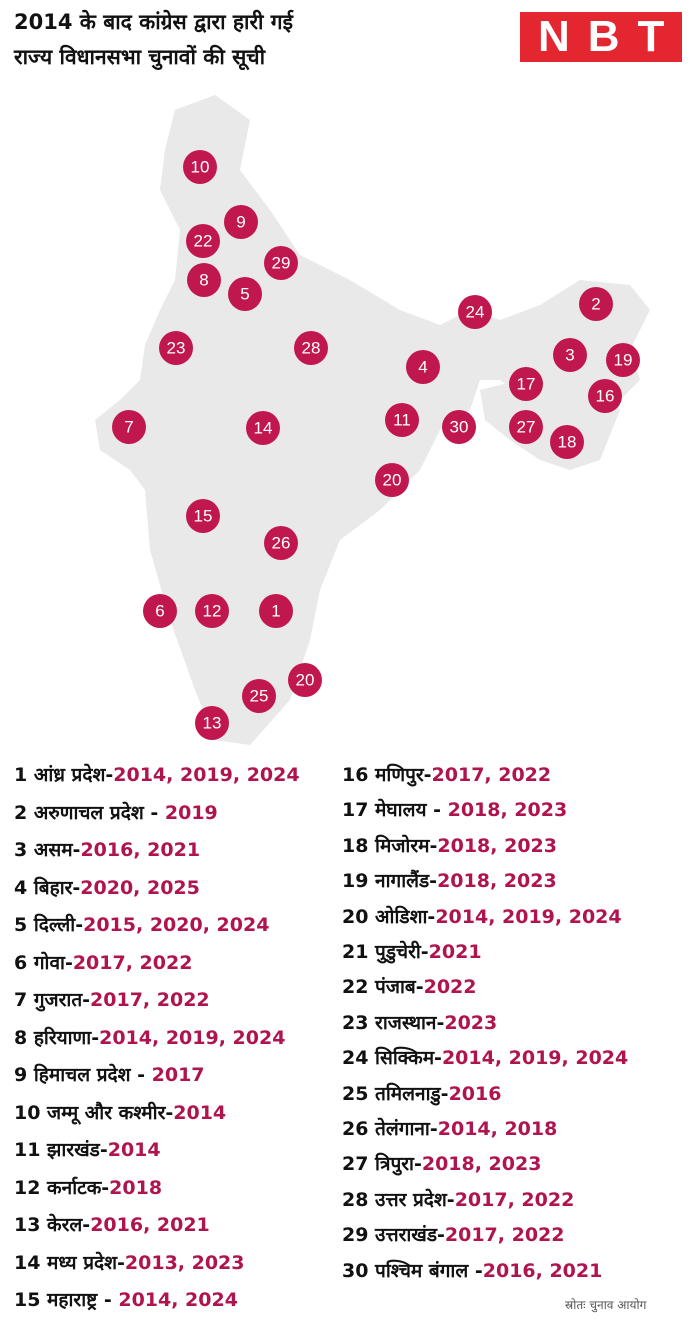 The height and width of the screenshot is (1323, 700). I want to click on map-marker: 27, so click(526, 427).